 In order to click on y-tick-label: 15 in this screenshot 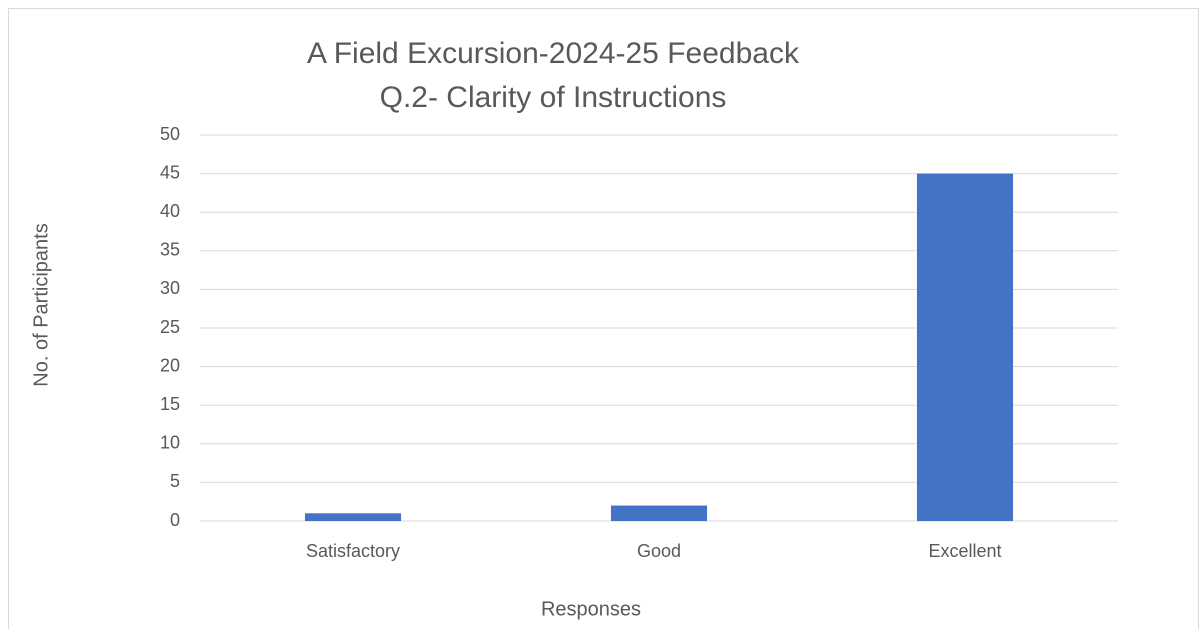, I will do `click(170, 404)`.